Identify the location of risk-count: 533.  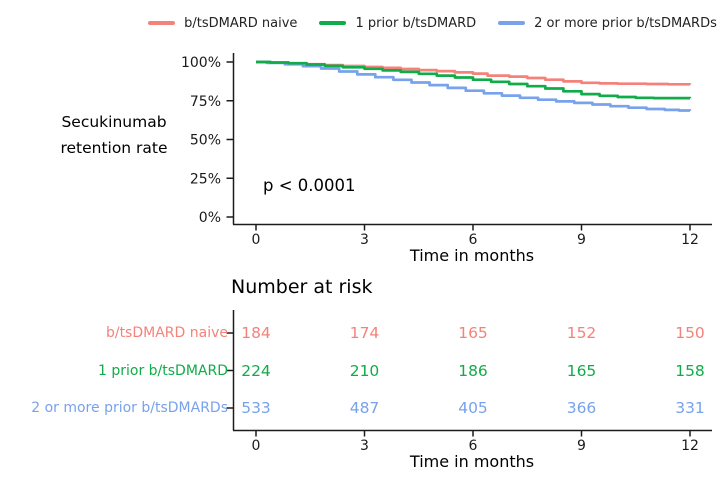
(256, 408).